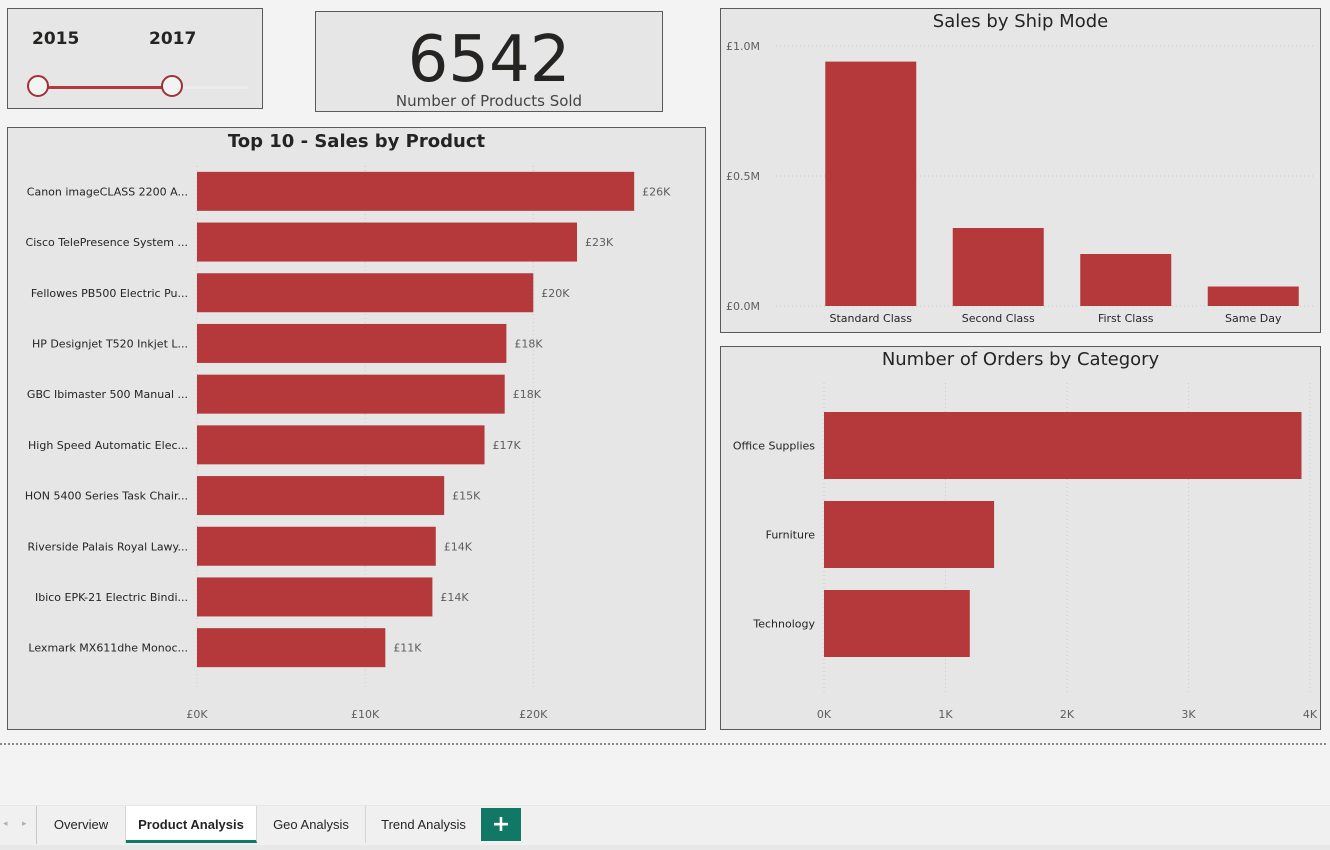 The width and height of the screenshot is (1330, 850). I want to click on category-label: Second Class, so click(998, 318).